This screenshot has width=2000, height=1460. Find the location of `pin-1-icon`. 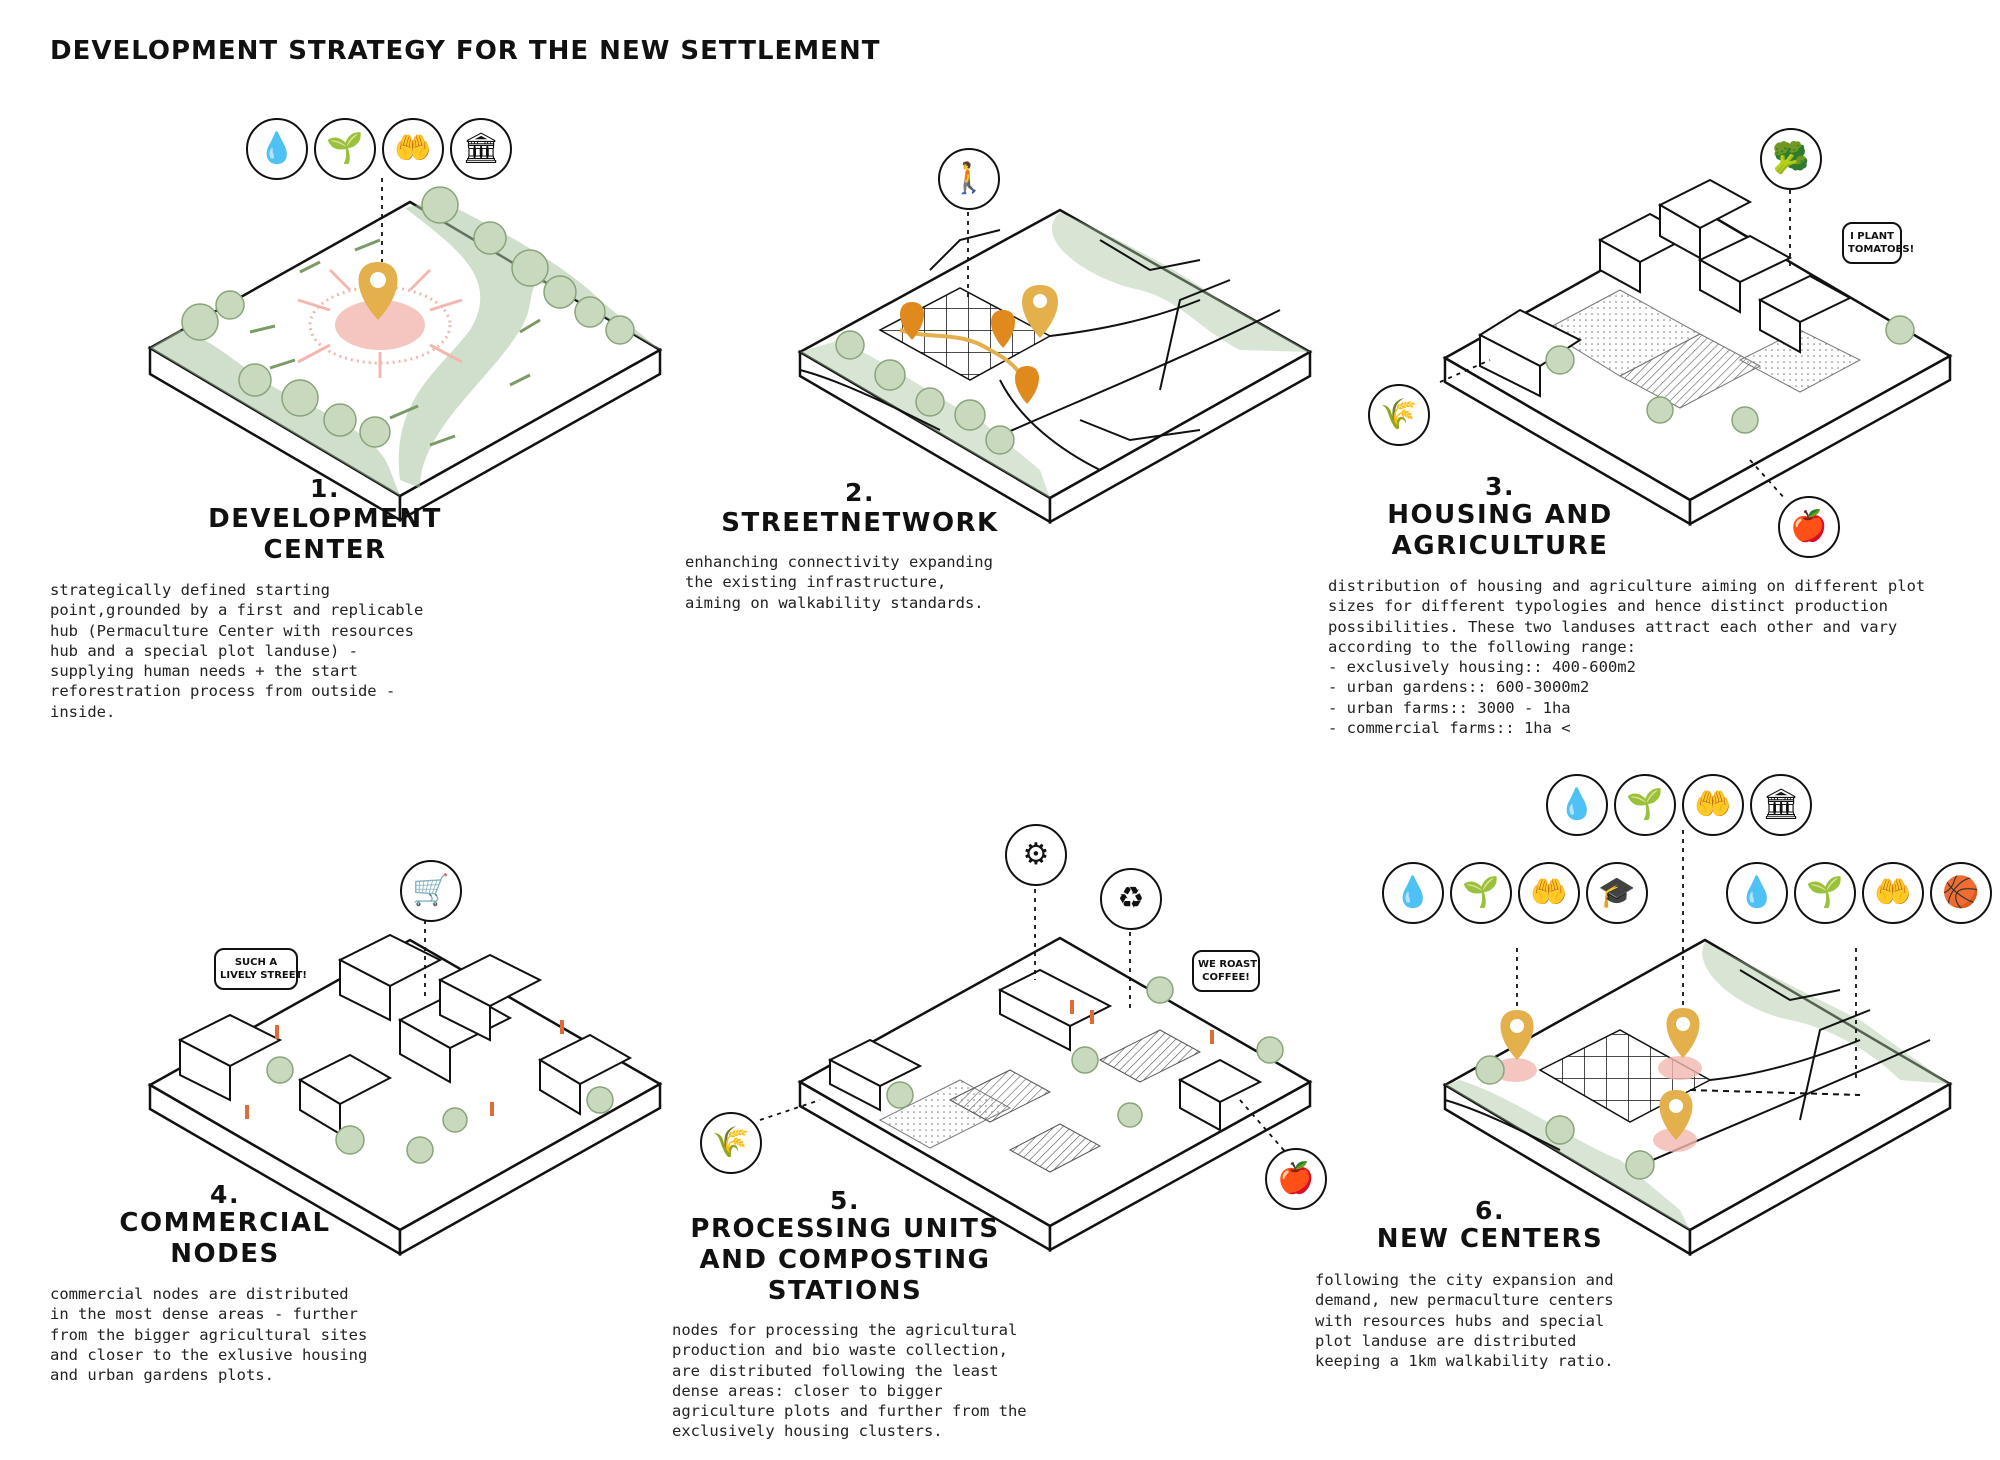

pin-1-icon is located at coordinates (378, 291).